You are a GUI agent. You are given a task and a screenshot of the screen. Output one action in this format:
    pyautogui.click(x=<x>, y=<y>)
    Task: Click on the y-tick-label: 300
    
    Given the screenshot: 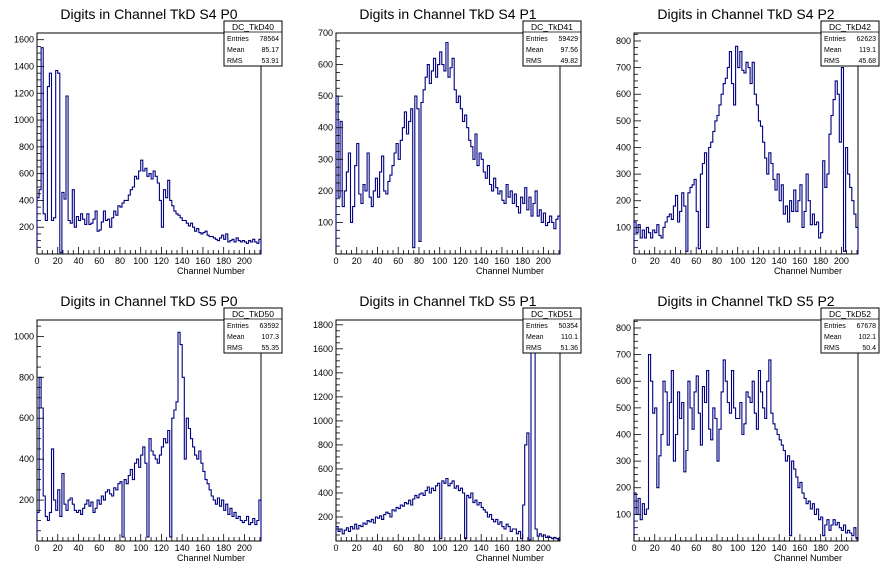 What is the action you would take?
    pyautogui.click(x=623, y=461)
    